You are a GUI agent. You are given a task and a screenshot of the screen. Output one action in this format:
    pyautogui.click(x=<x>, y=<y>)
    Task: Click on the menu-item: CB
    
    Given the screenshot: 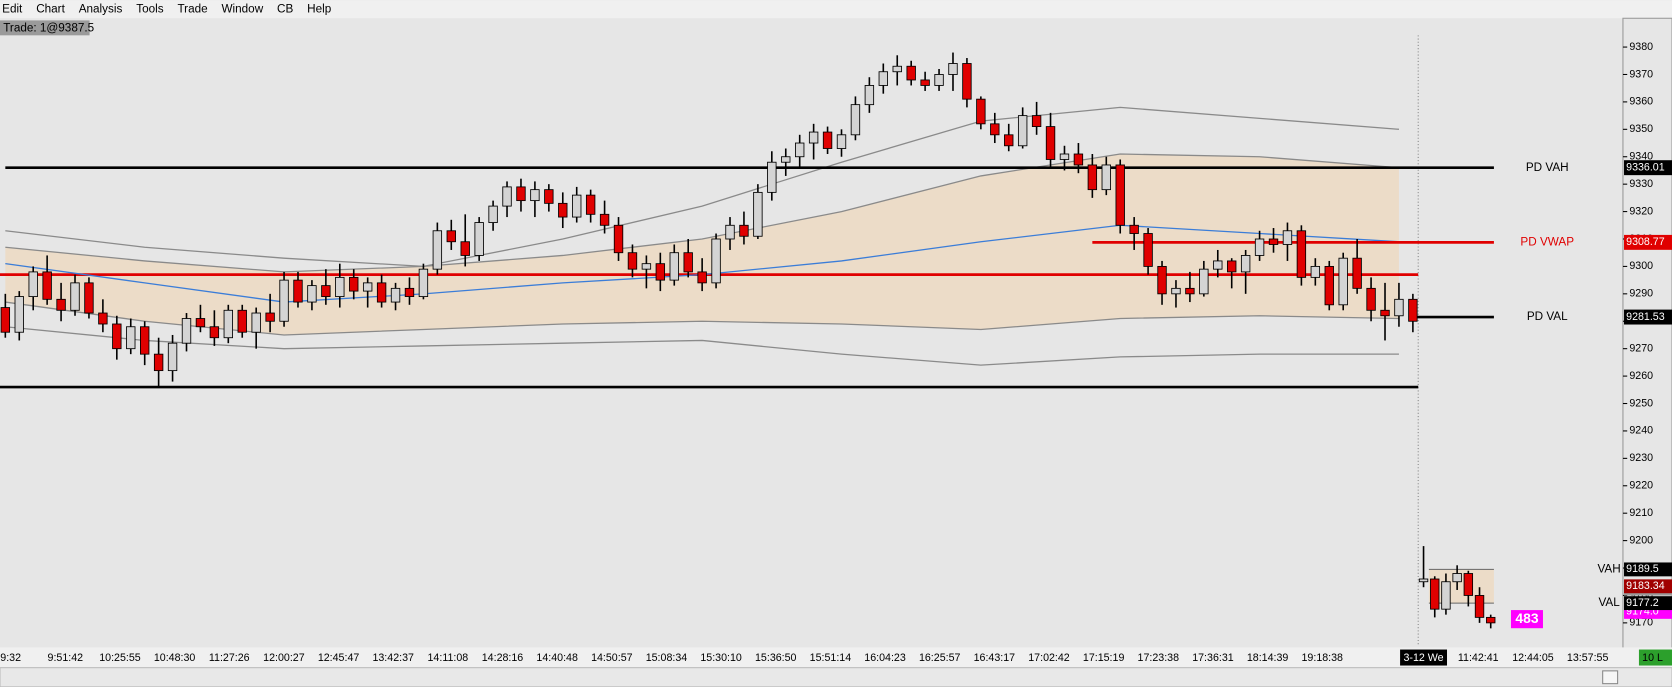 What is the action you would take?
    pyautogui.click(x=285, y=8)
    